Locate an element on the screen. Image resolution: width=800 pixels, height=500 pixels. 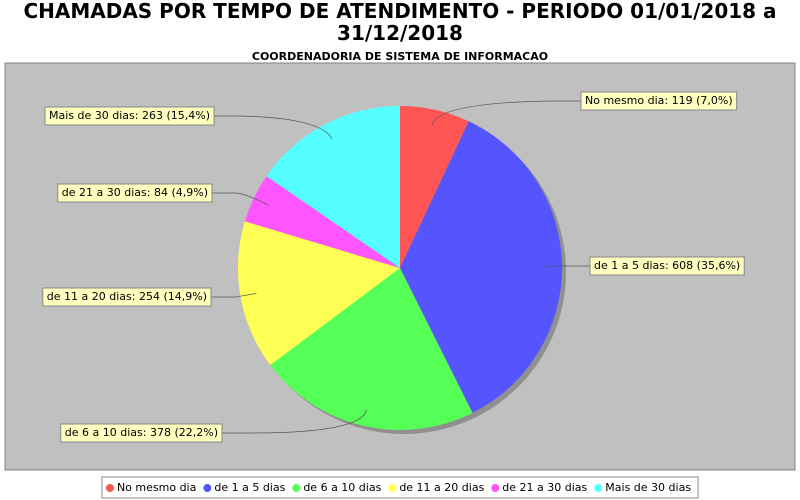
data-label: de 21 a 30 dias: 84 (4,9%) is located at coordinates (135, 192).